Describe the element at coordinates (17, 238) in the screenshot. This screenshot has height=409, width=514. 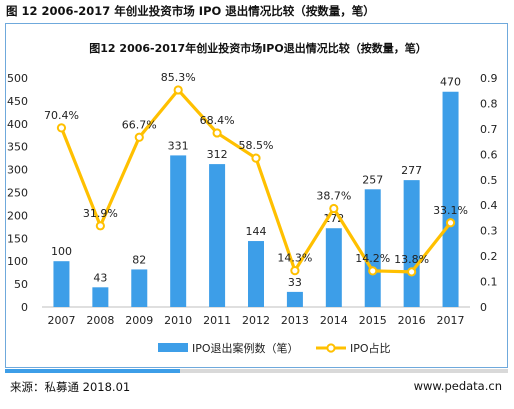
I see `left-tick-label: 150` at that location.